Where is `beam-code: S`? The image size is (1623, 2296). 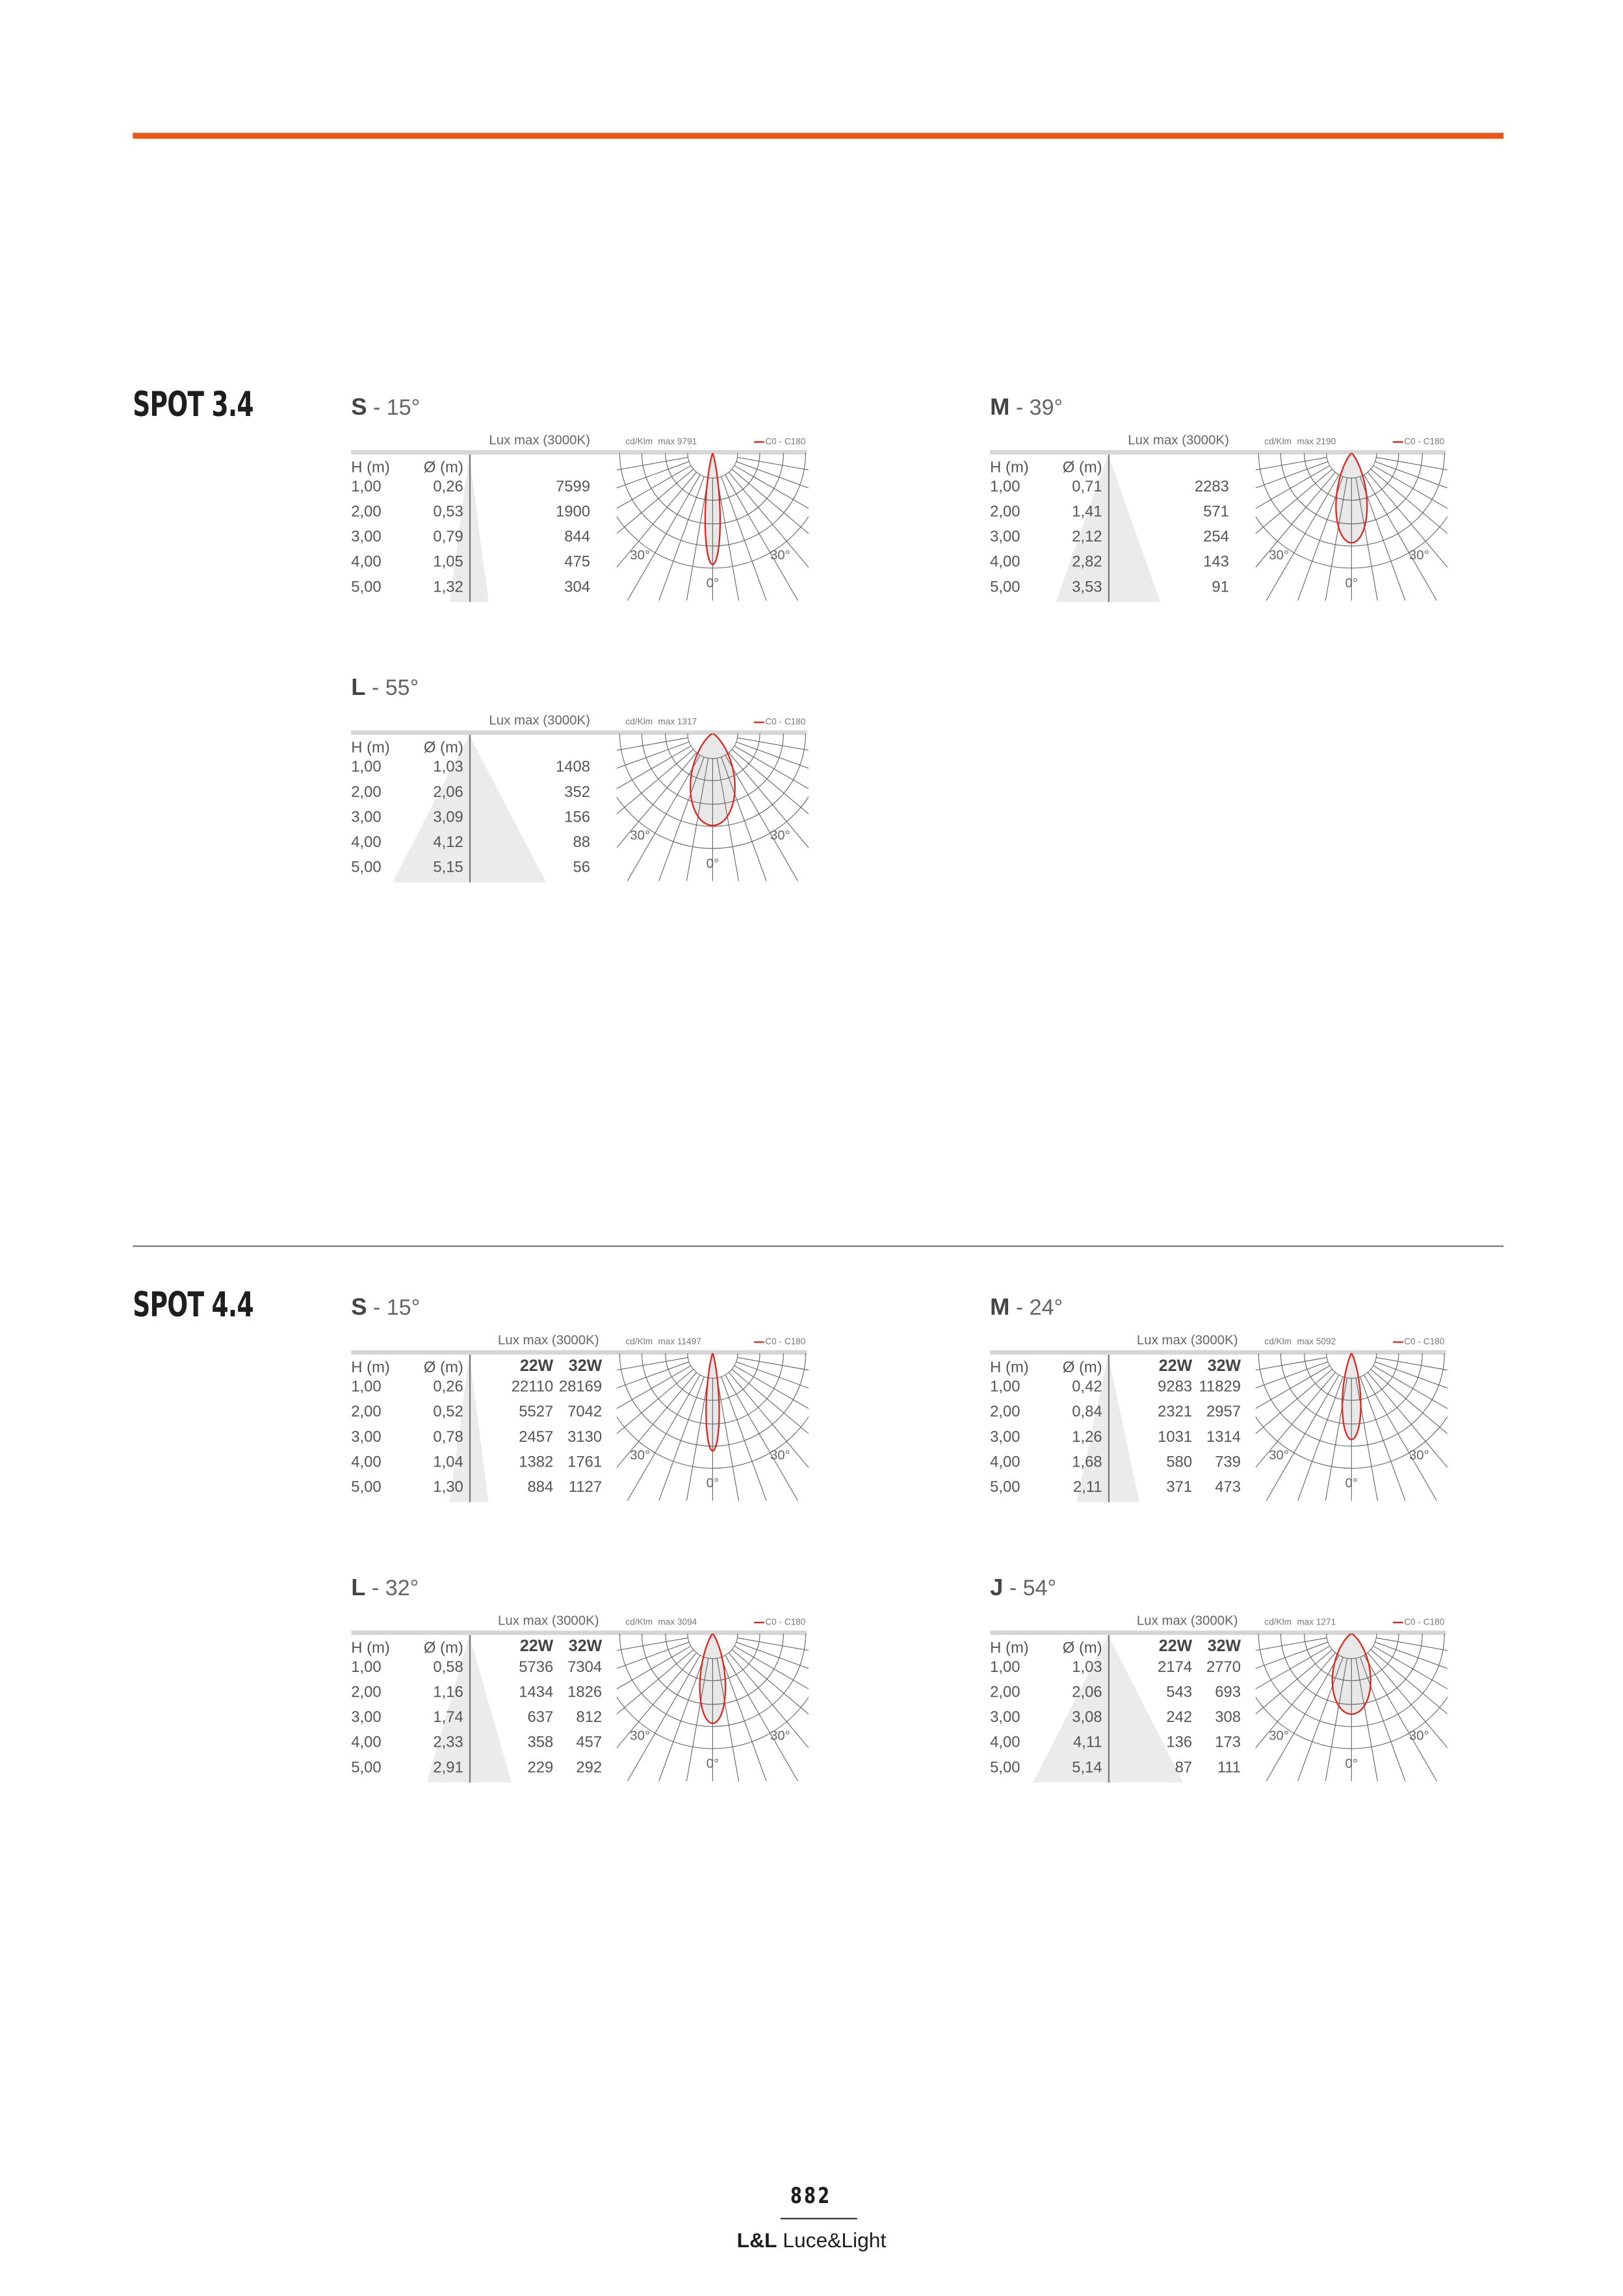 beam-code: S is located at coordinates (359, 408).